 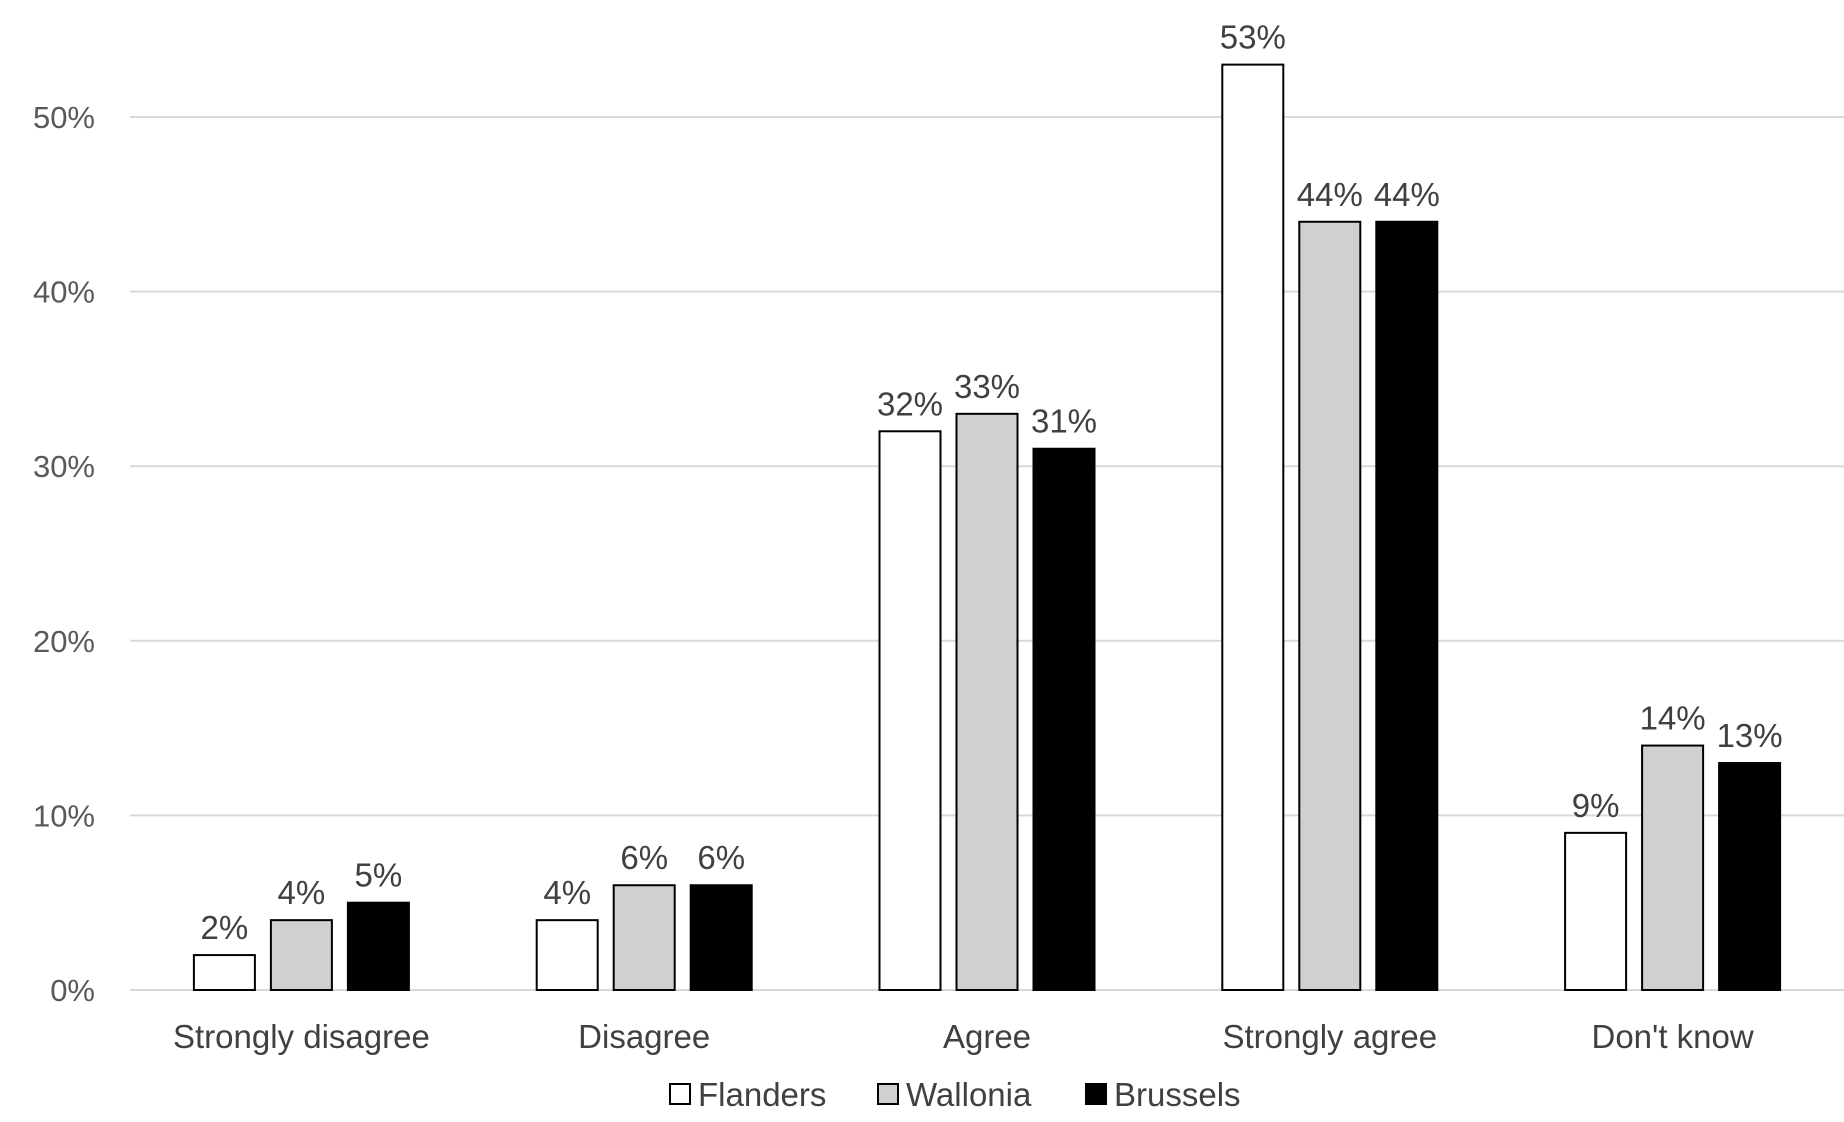 I want to click on legend-swatch-brussels, so click(x=1096, y=1094).